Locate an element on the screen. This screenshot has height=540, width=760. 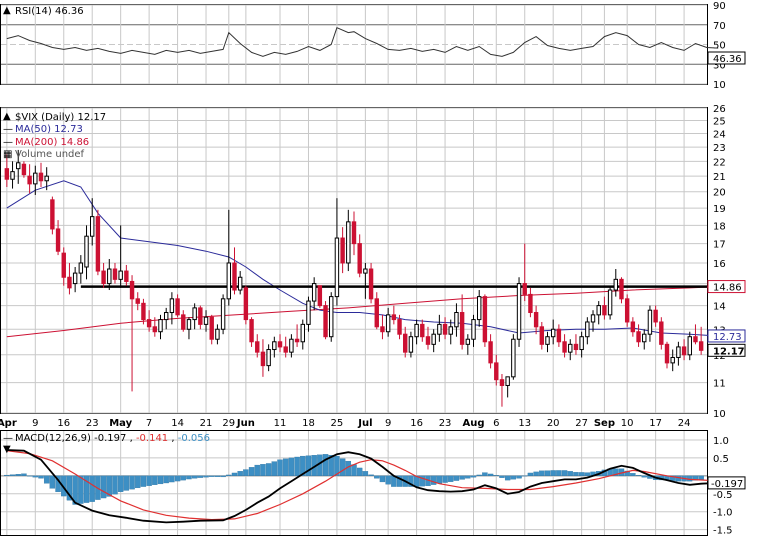
price-tick-label: 19 is located at coordinates (719, 209).